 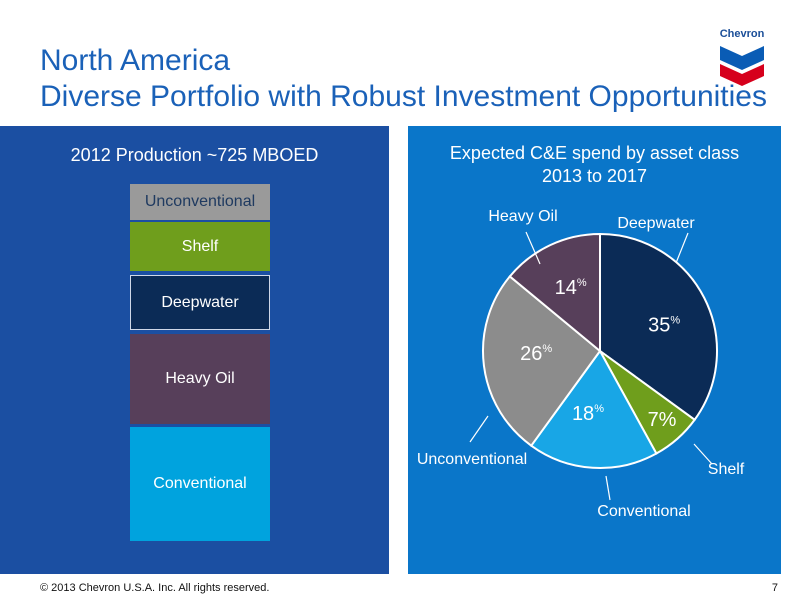 What do you see at coordinates (200, 202) in the screenshot?
I see `bar-segment-unconventional: Unconventional` at bounding box center [200, 202].